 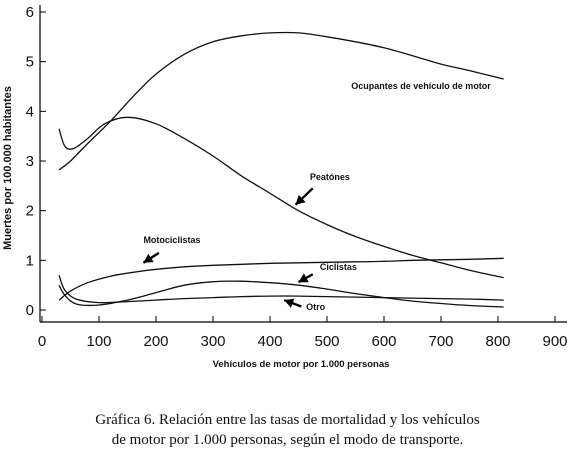 I want to click on y-tick-label: 0, so click(x=30, y=310).